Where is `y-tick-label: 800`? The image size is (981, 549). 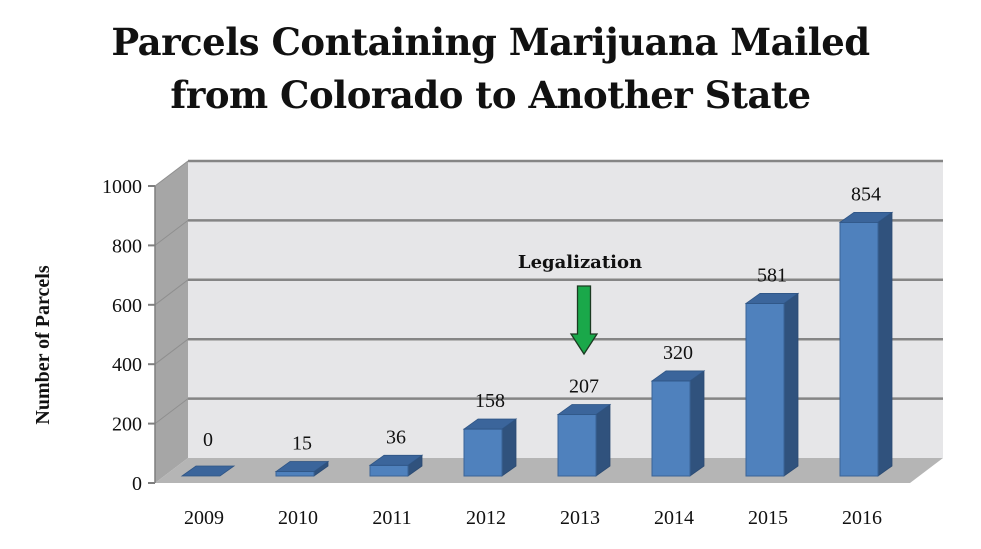
y-tick-label: 800 is located at coordinates (127, 246).